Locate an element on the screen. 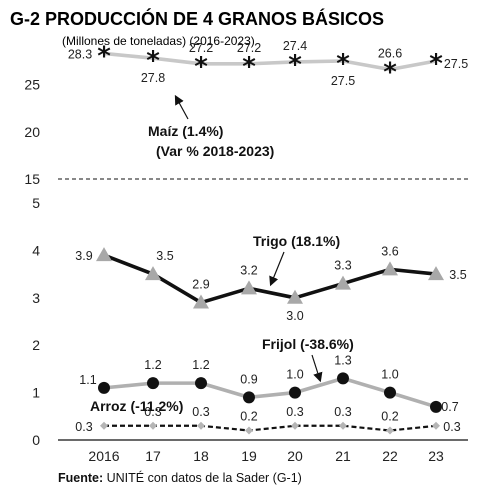 The image size is (494, 500). series-line-arroz is located at coordinates (270, 428).